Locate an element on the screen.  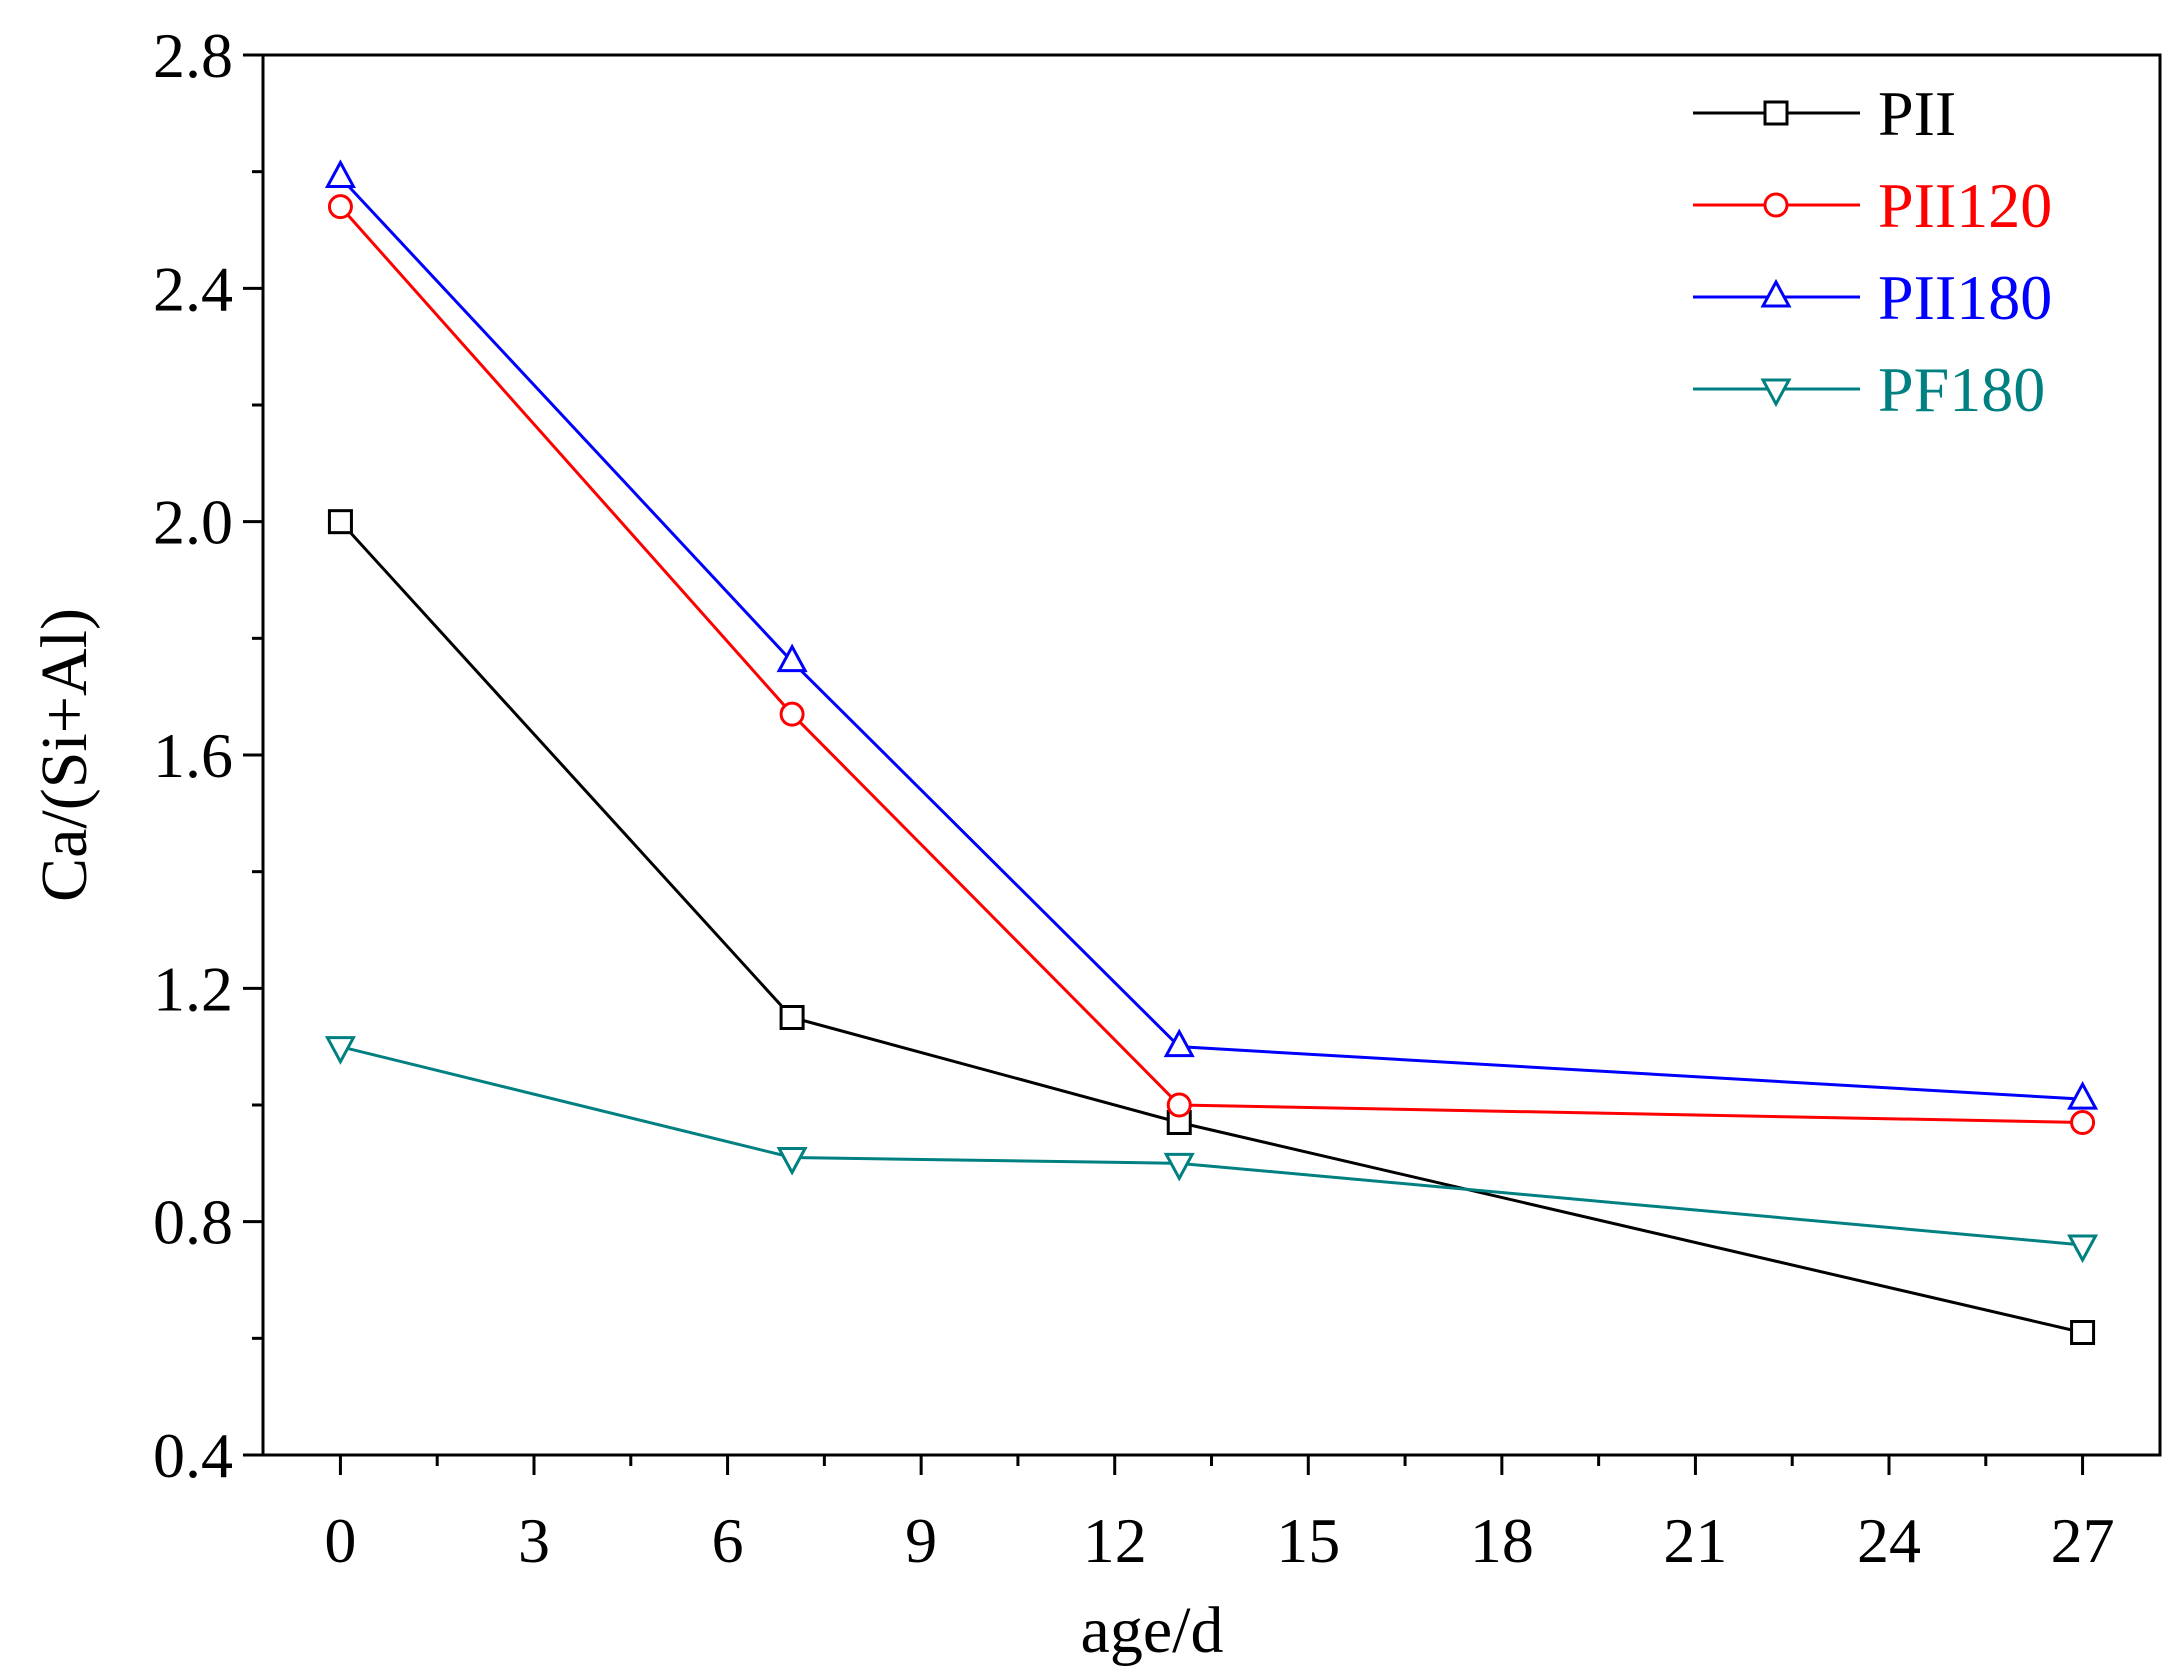
x-axis-label: age/d is located at coordinates (1152, 1630).